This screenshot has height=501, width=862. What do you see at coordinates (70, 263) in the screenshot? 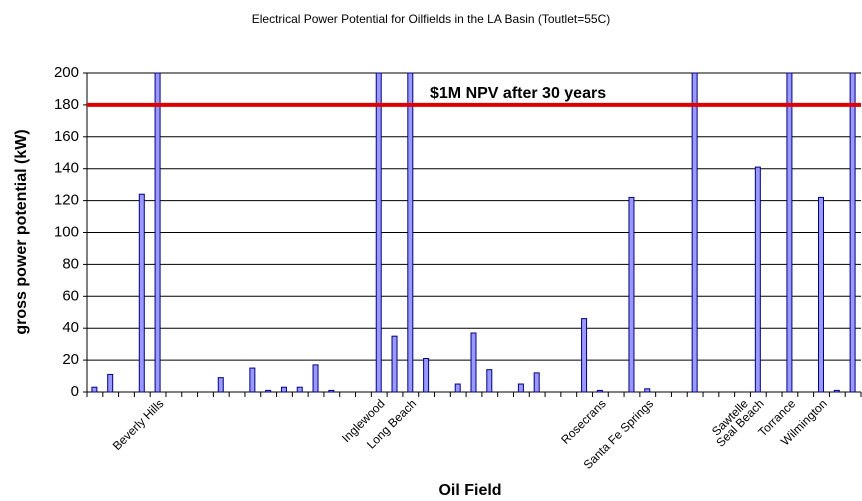
I see `y-tick-label: 80` at bounding box center [70, 263].